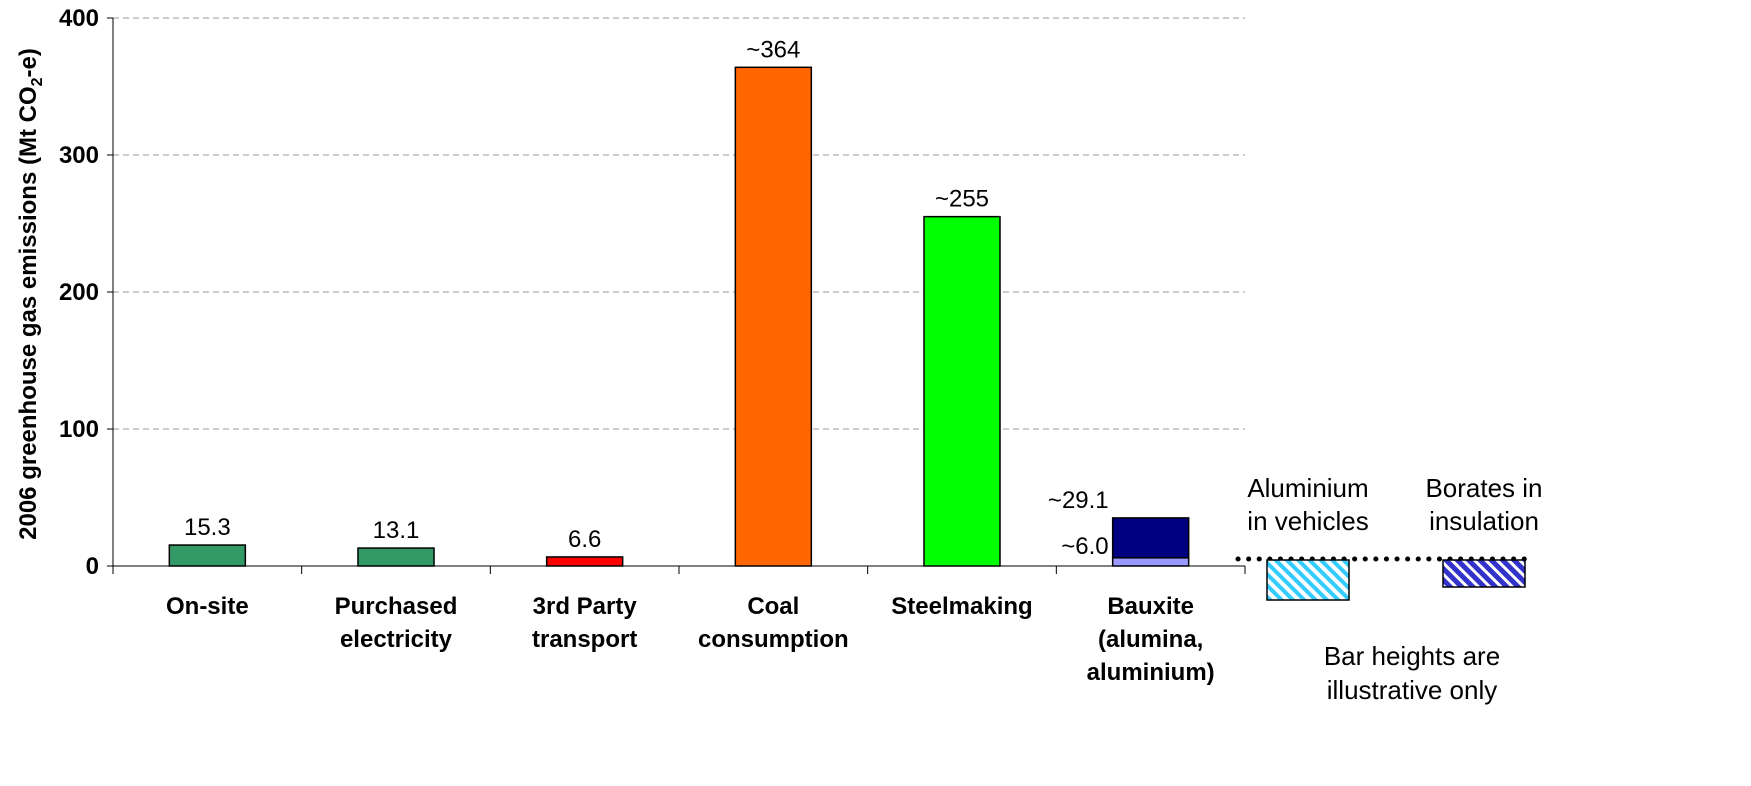  Describe the element at coordinates (1412, 656) in the screenshot. I see `illustrative-note: Bar heights are` at that location.